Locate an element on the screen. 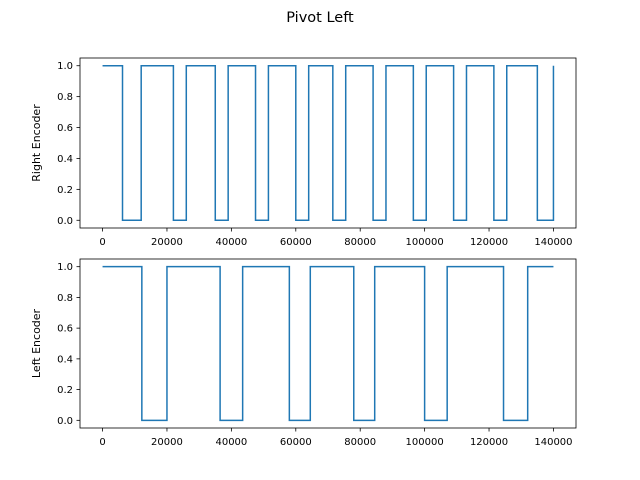 The width and height of the screenshot is (640, 480). left-encoder-x-tick-label: 40000 is located at coordinates (231, 442).